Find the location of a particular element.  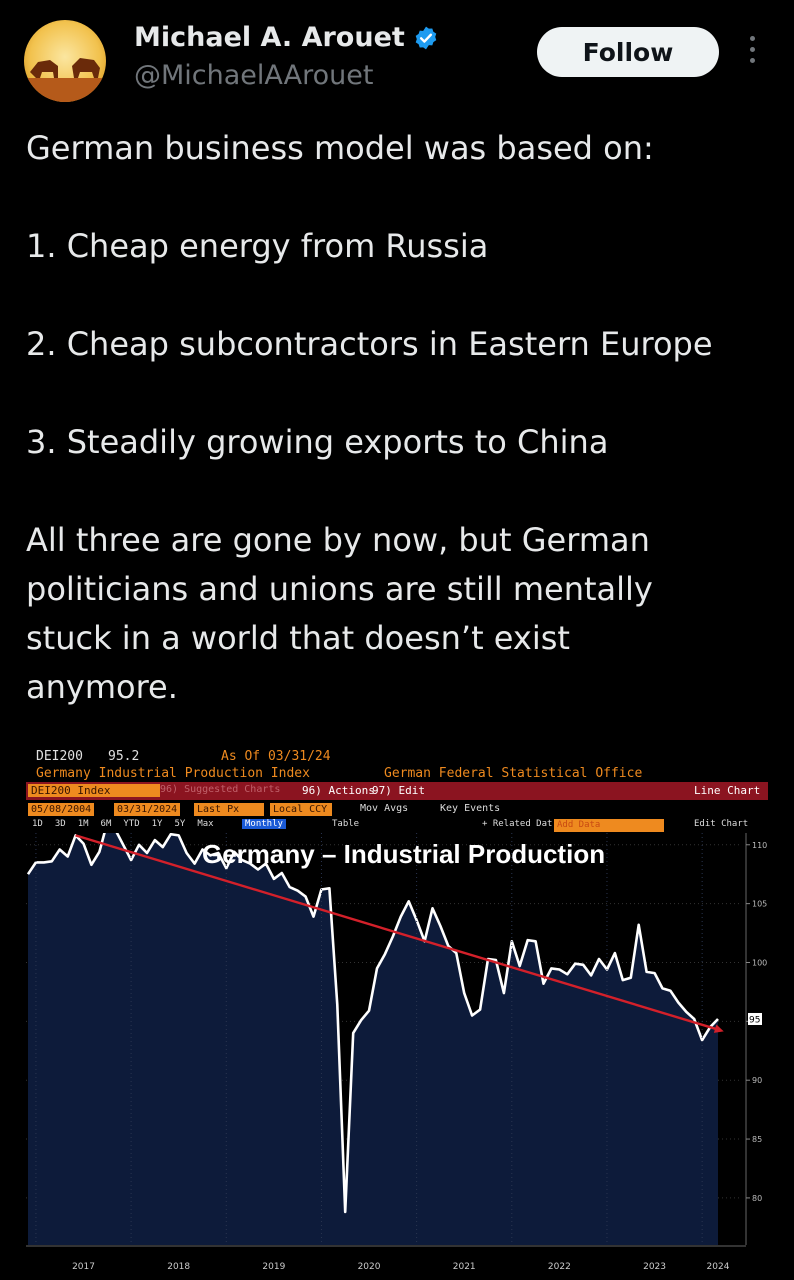

price-field: Last Px is located at coordinates (229, 809).